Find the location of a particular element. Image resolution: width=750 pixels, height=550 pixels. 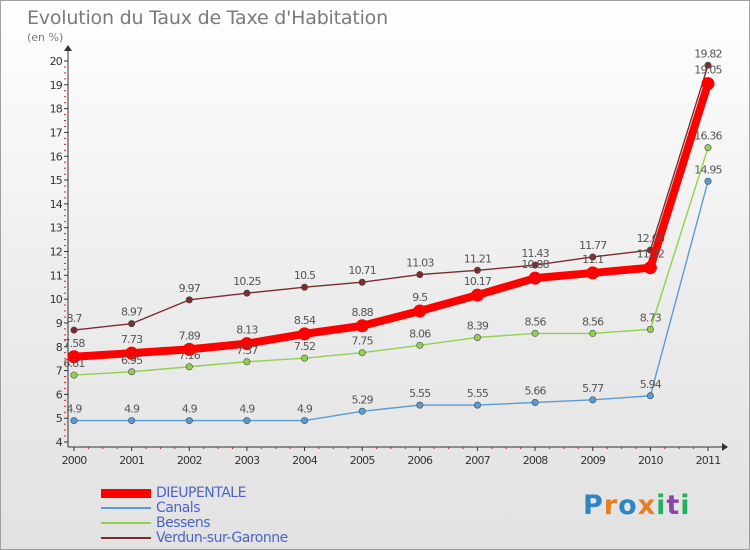

y-tick-label: 8 is located at coordinates (59, 347).